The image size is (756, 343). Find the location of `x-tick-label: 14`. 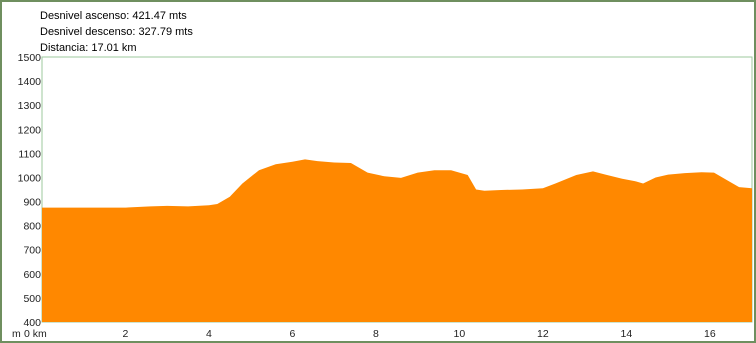

x-tick-label: 14 is located at coordinates (627, 334).